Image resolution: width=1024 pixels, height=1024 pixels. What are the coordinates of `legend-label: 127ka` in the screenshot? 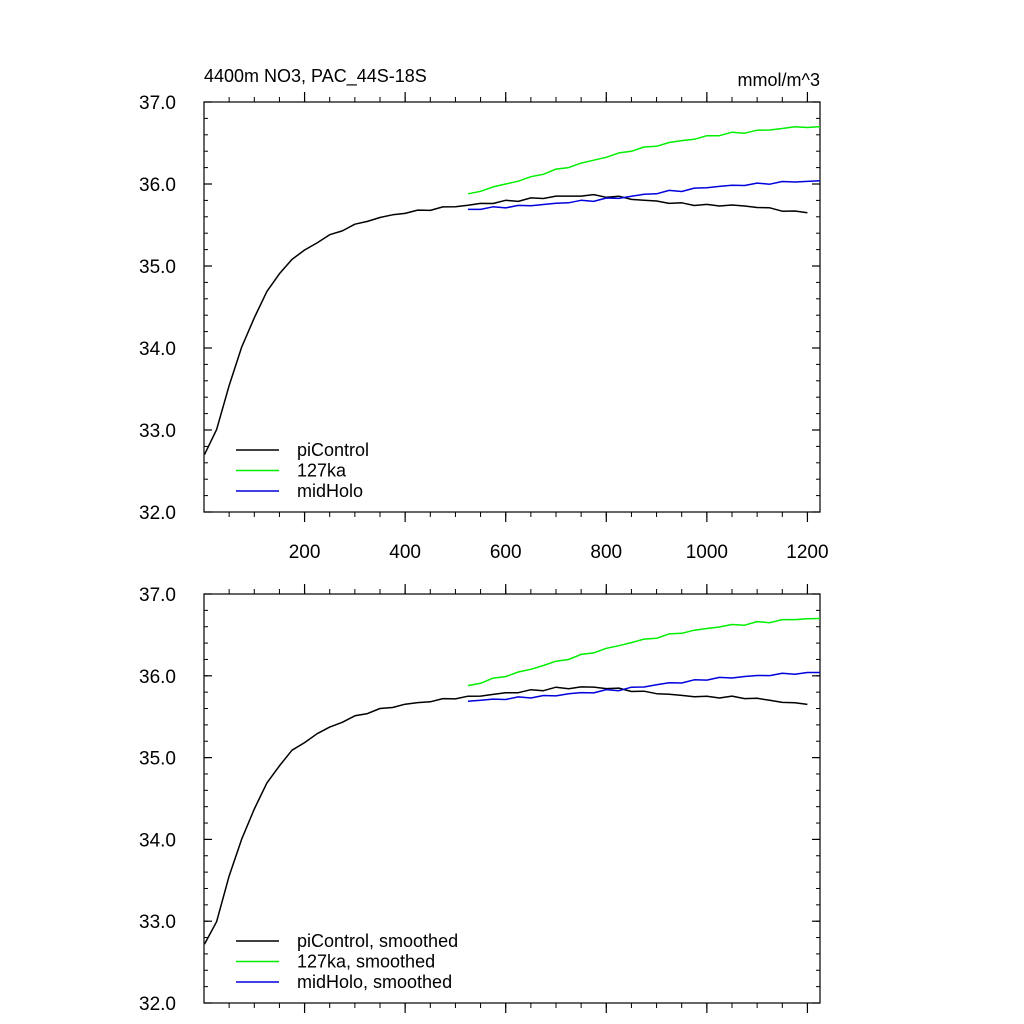 It's located at (322, 471).